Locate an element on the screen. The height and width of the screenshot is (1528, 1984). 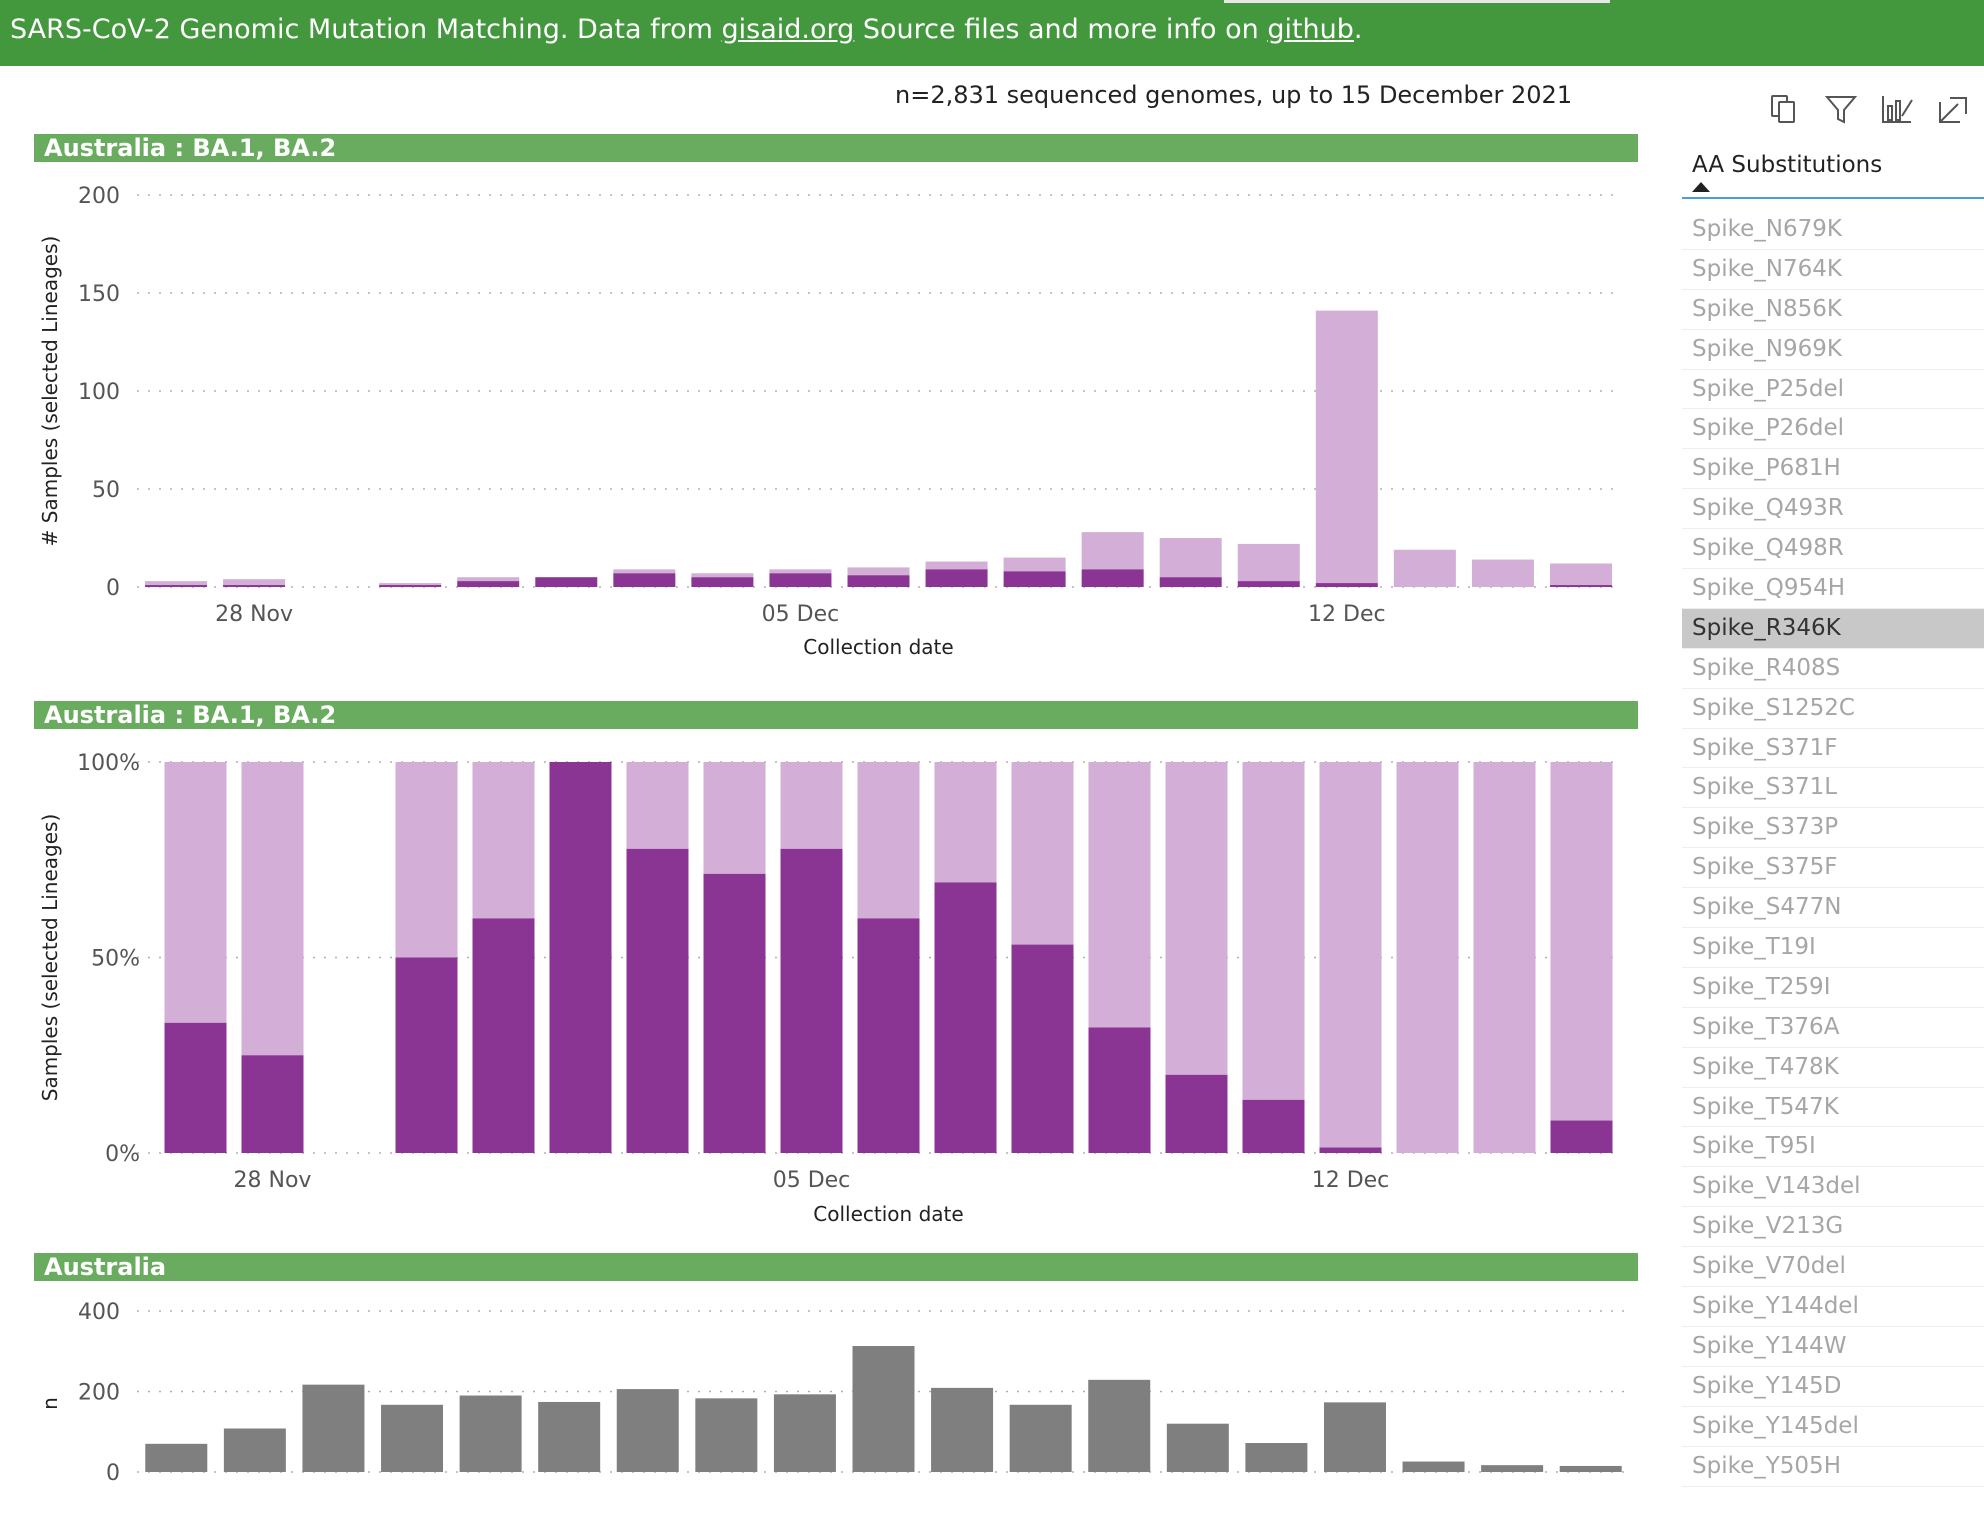
slicer-item: Spike_V70del is located at coordinates (1833, 1267).